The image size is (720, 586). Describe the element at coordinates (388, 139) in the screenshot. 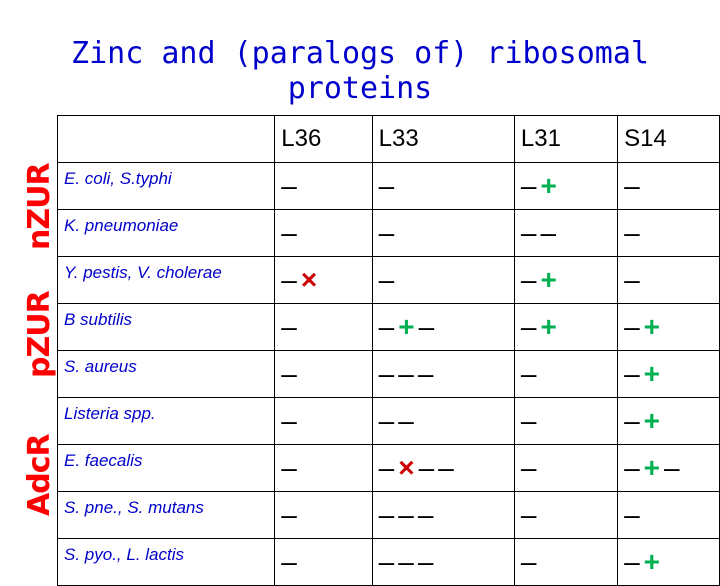

I see `header-row: L36 L33 L31 S14` at that location.